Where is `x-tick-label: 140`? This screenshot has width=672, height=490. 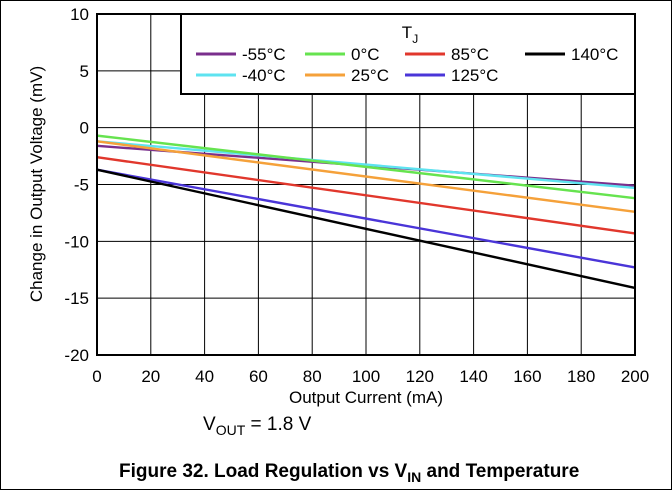
x-tick-label: 140 is located at coordinates (473, 376).